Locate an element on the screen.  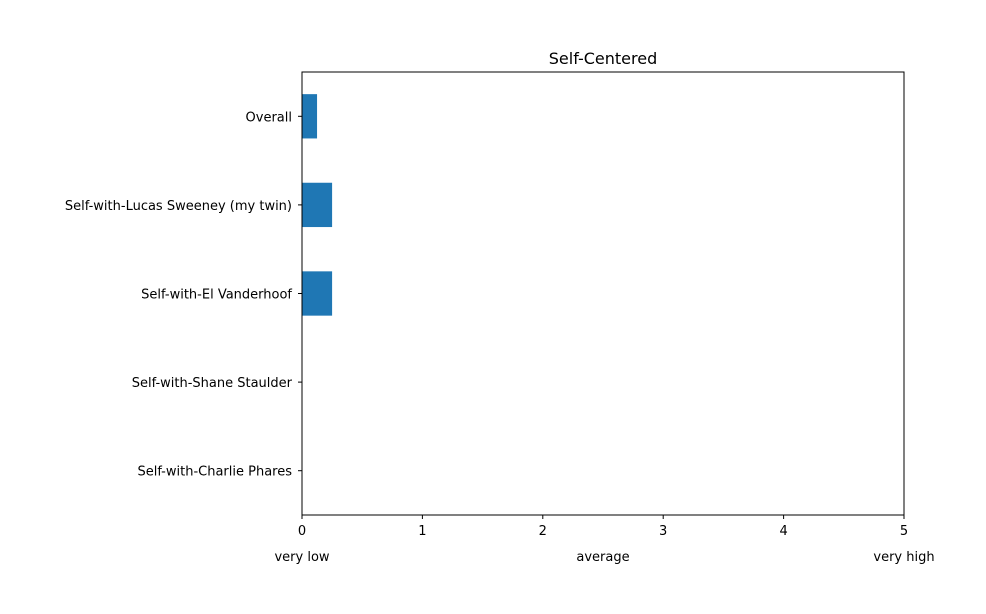
bars-group is located at coordinates (317, 205).